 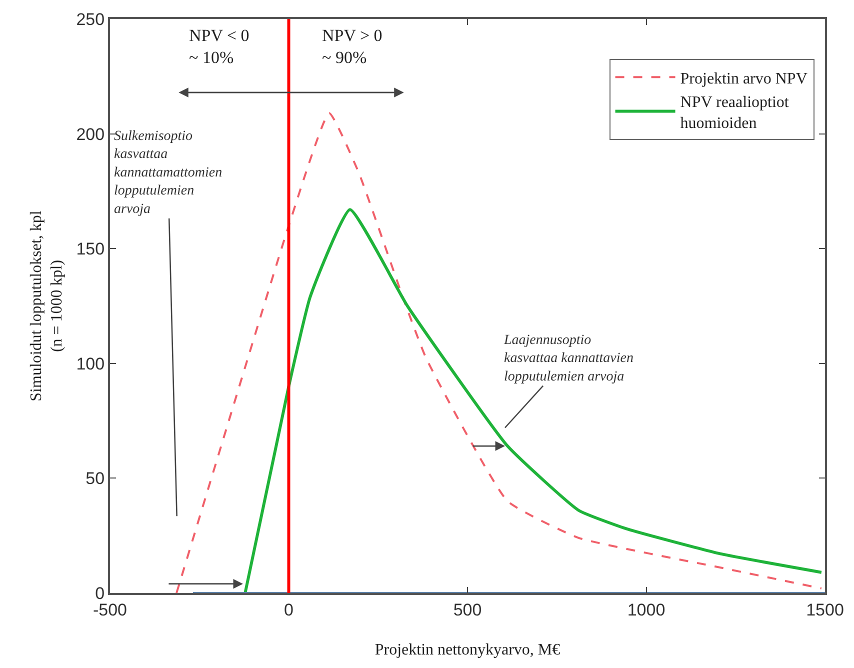 I want to click on x-tick-label: 500, so click(x=467, y=610).